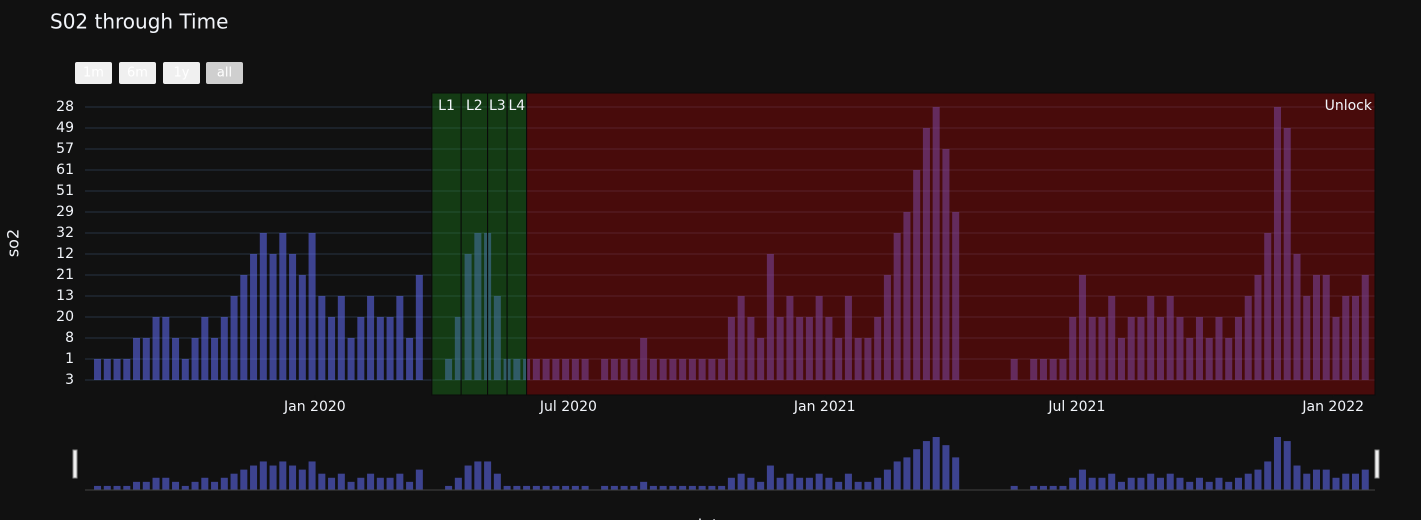  What do you see at coordinates (65, 254) in the screenshot?
I see `y-tick-label: 12` at bounding box center [65, 254].